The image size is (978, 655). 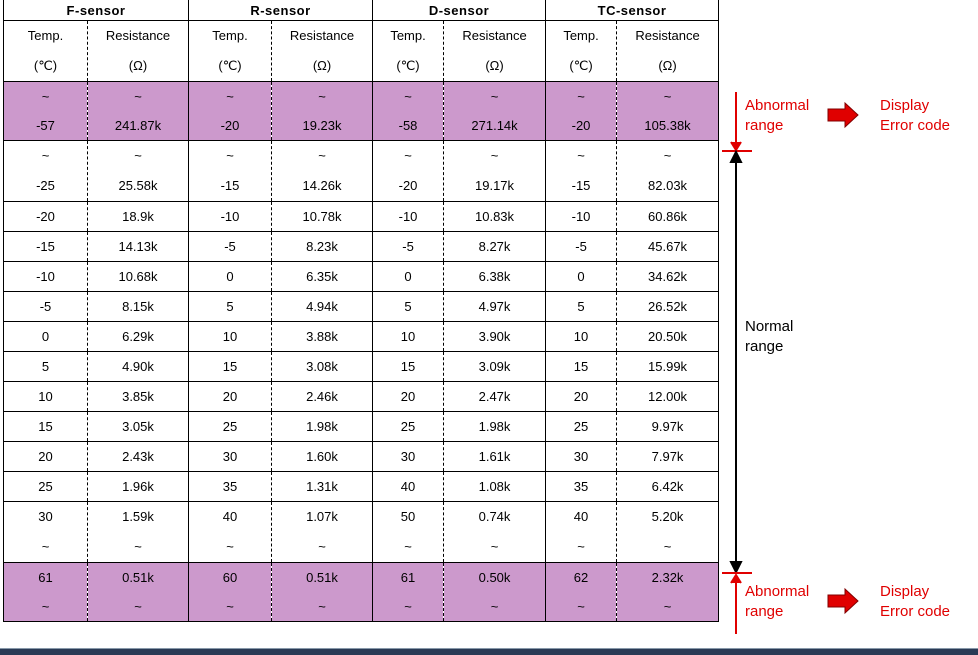 What do you see at coordinates (138, 306) in the screenshot?
I see `resistance-cell: 8.15k` at bounding box center [138, 306].